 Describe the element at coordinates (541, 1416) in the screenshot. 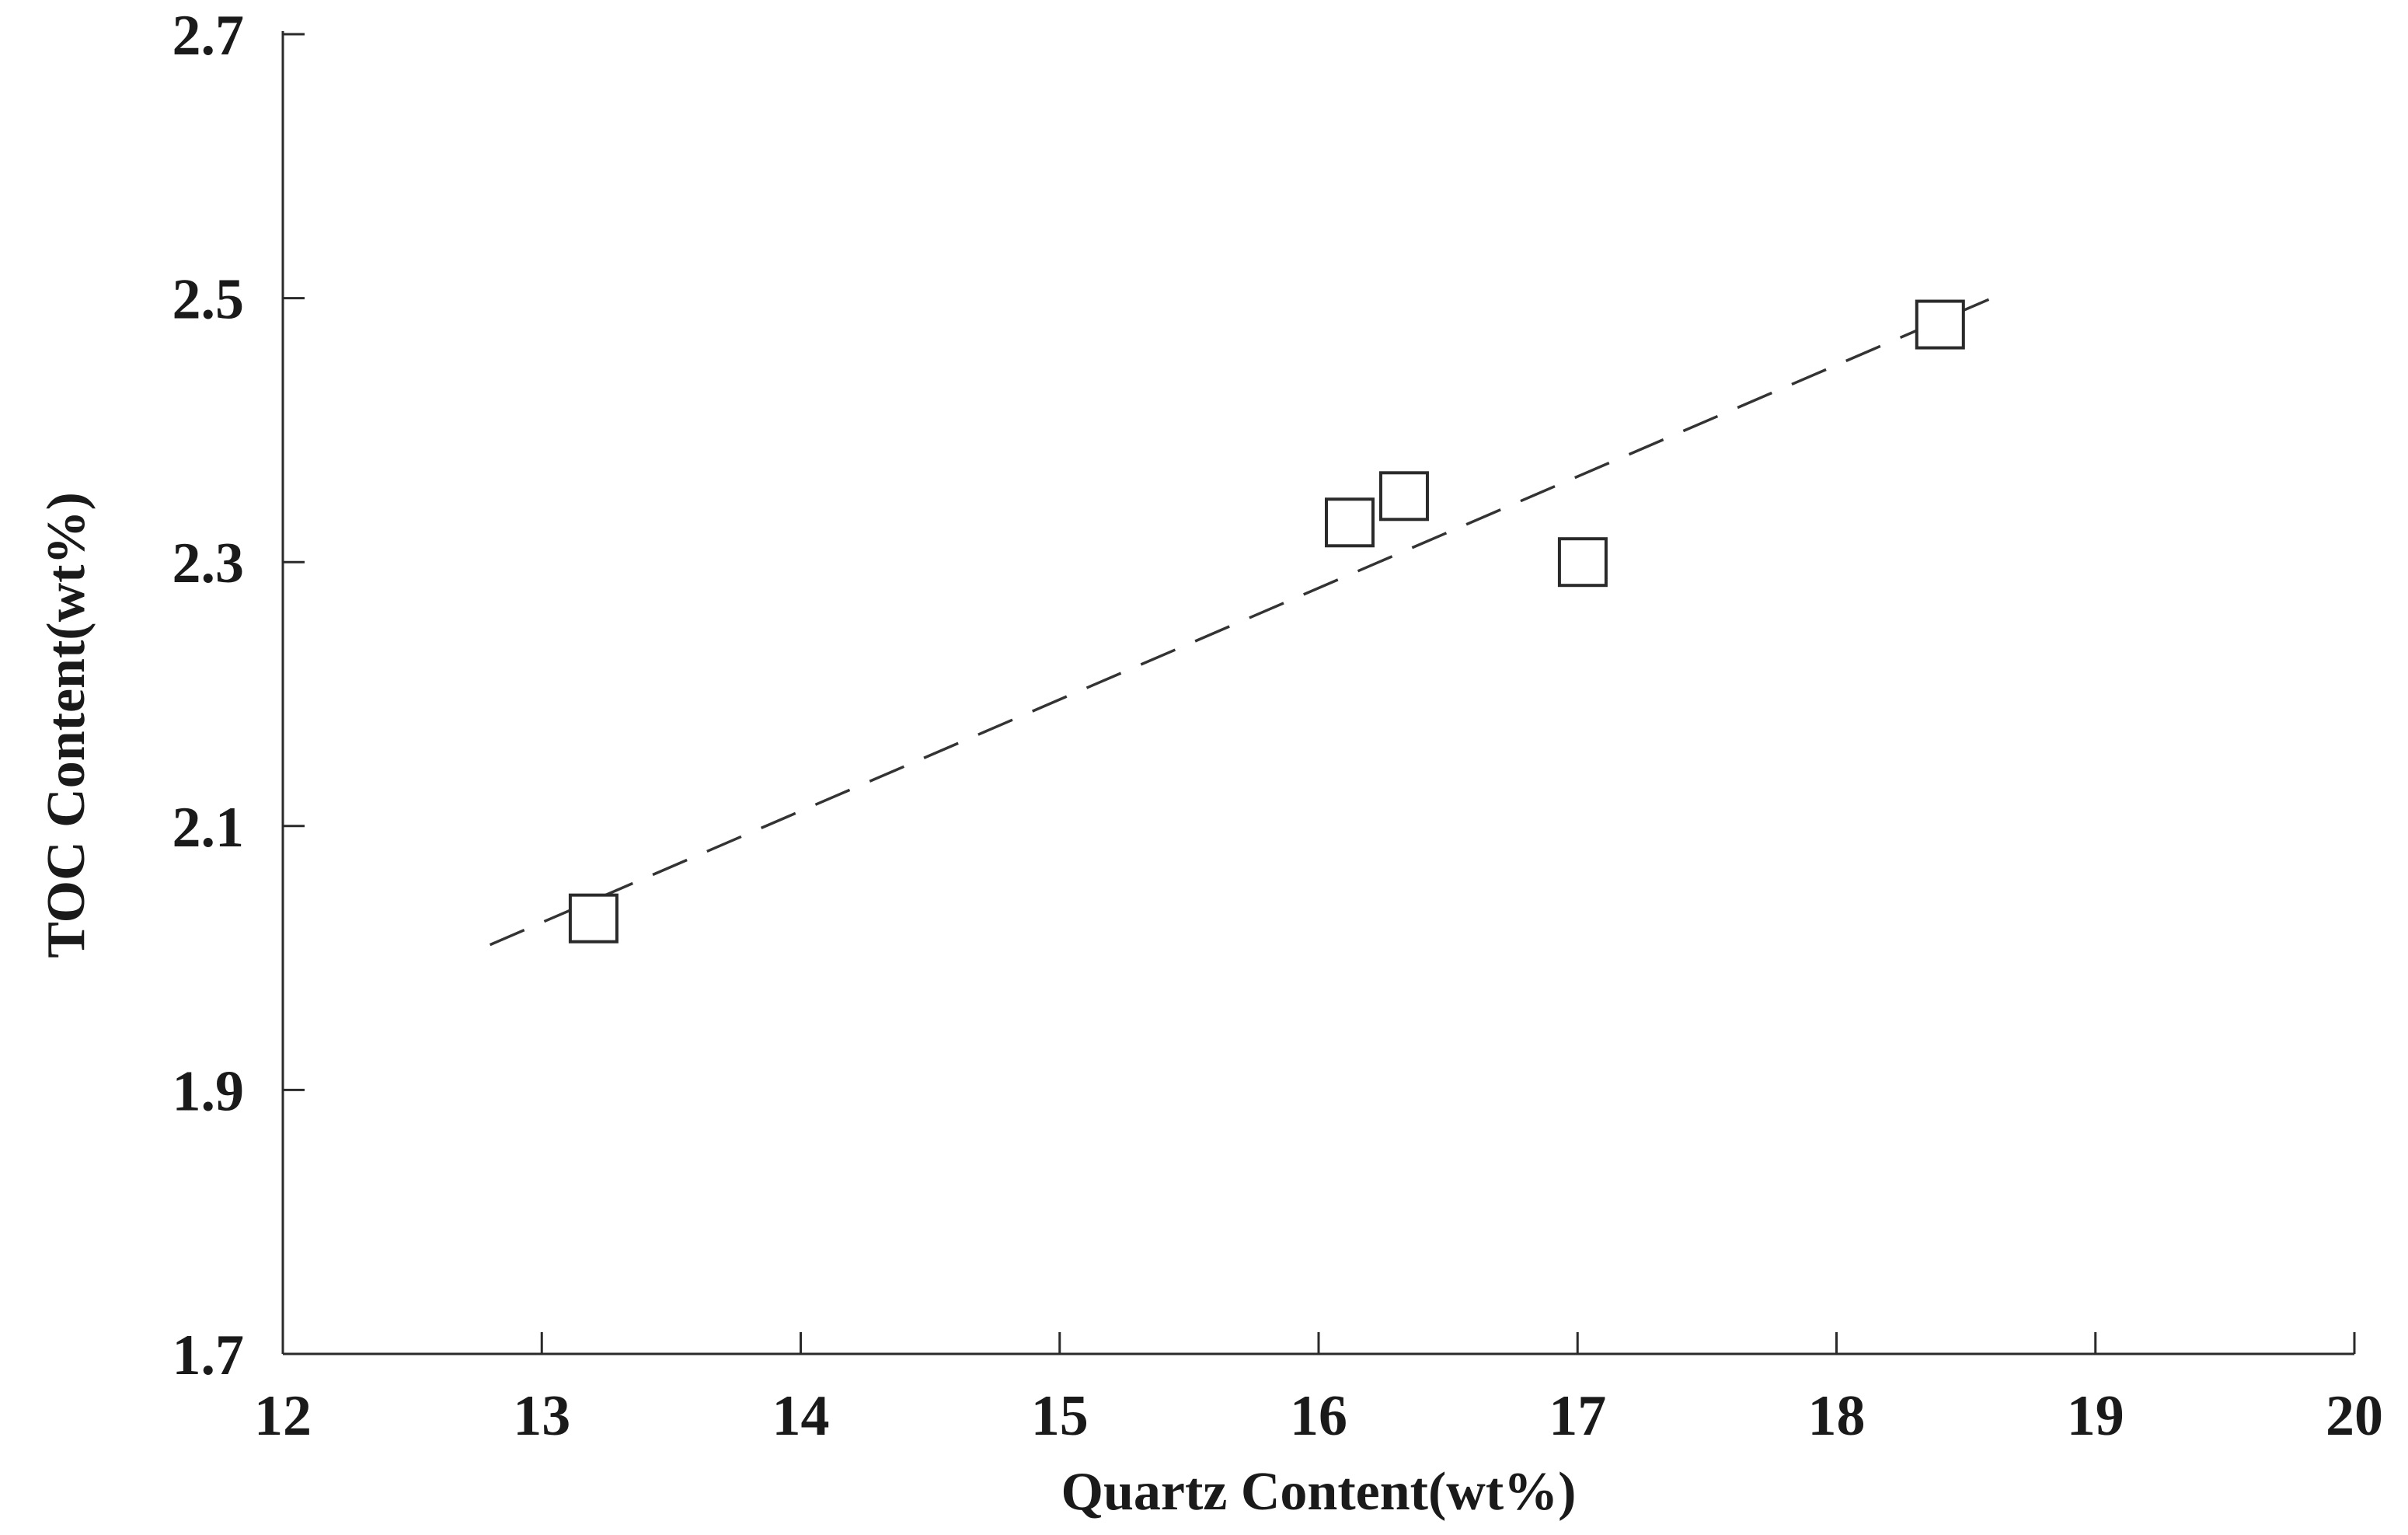

I see `x-tick-label: 13` at that location.